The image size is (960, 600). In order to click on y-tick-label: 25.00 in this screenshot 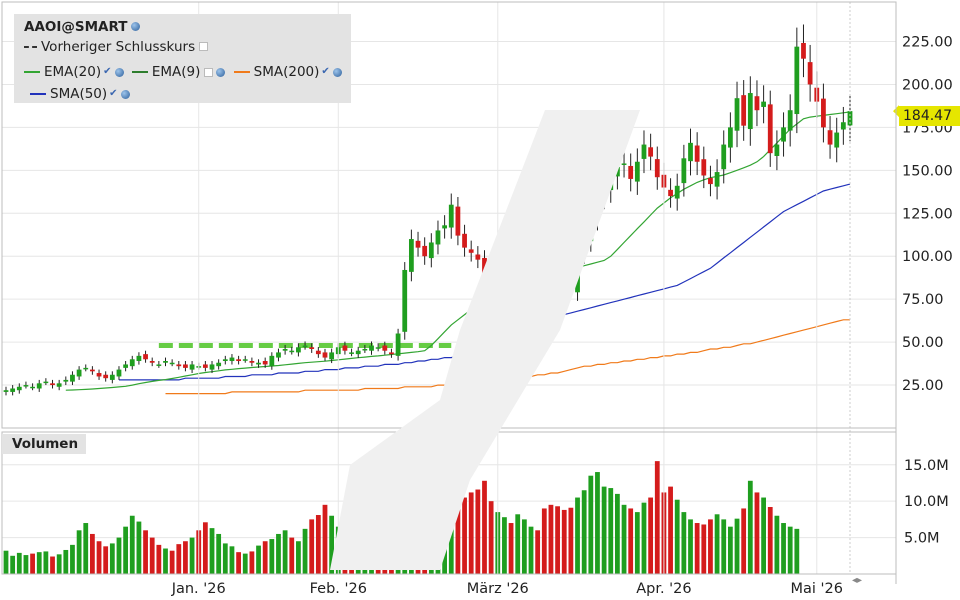, I will do `click(923, 386)`.